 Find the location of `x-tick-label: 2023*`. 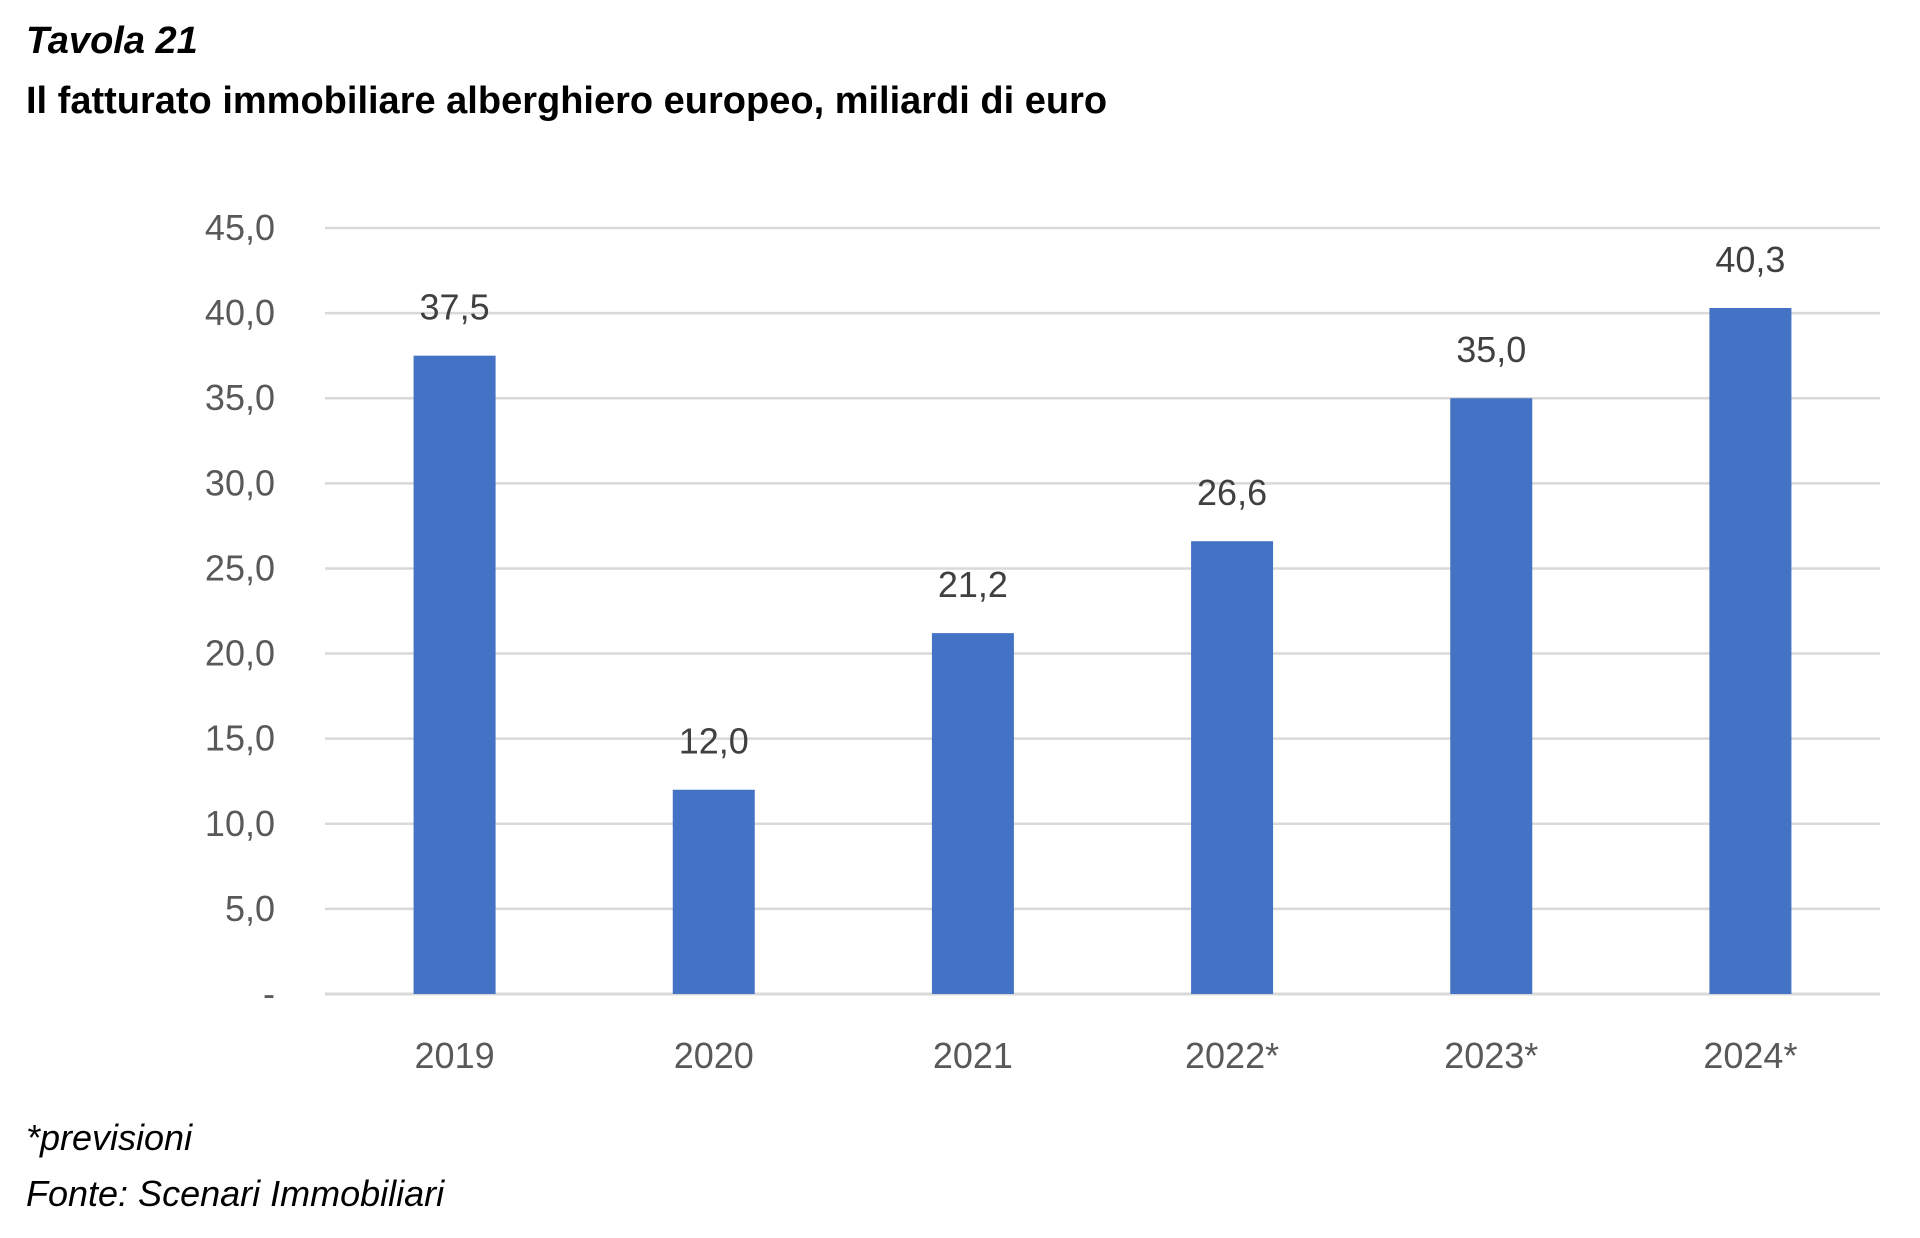

x-tick-label: 2023* is located at coordinates (1491, 1055).